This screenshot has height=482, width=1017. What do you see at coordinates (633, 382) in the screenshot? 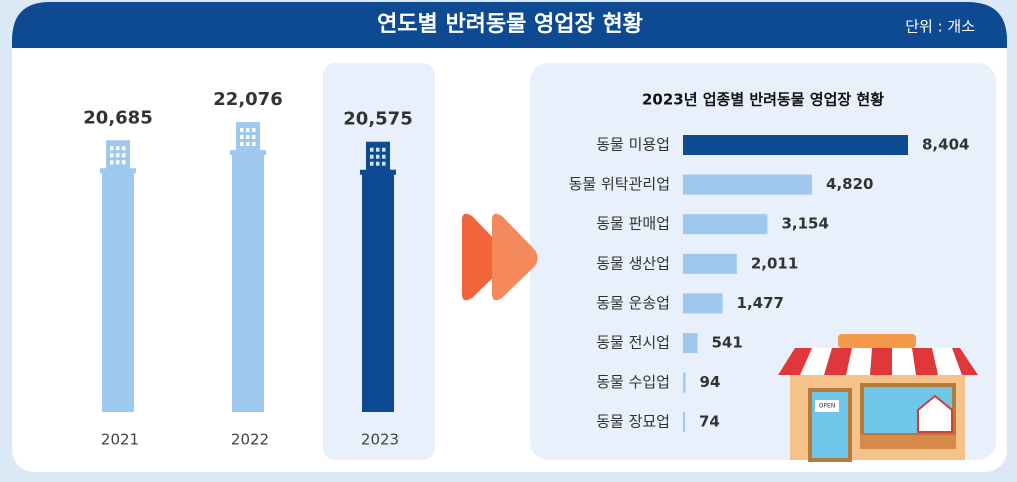
I see `category-label: 동물 수입업` at bounding box center [633, 382].